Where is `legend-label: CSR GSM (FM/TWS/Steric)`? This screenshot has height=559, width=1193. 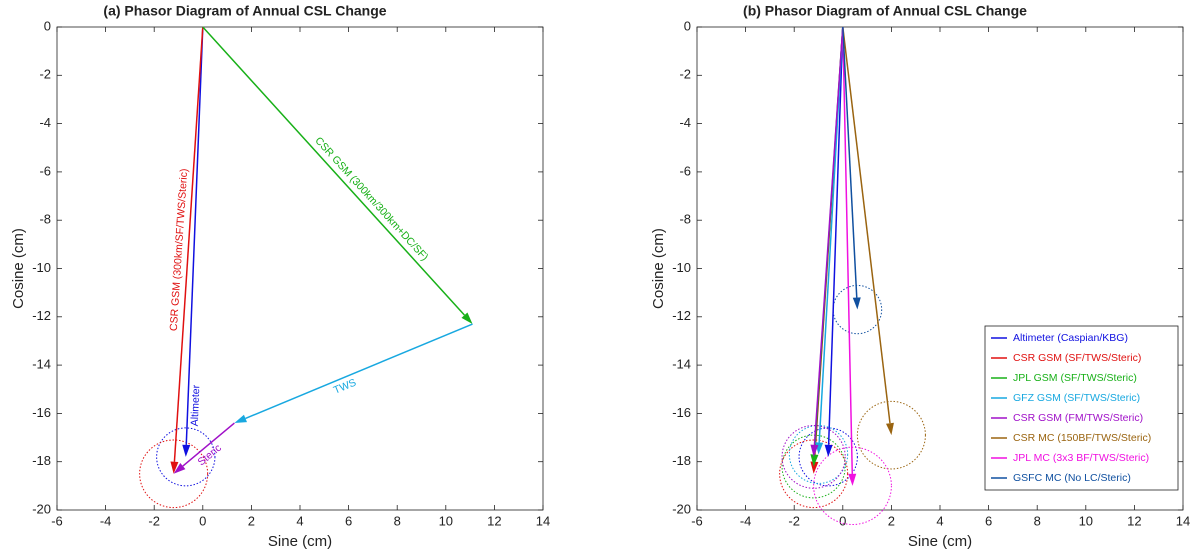
legend-label: CSR GSM (FM/TWS/Steric) is located at coordinates (1078, 418).